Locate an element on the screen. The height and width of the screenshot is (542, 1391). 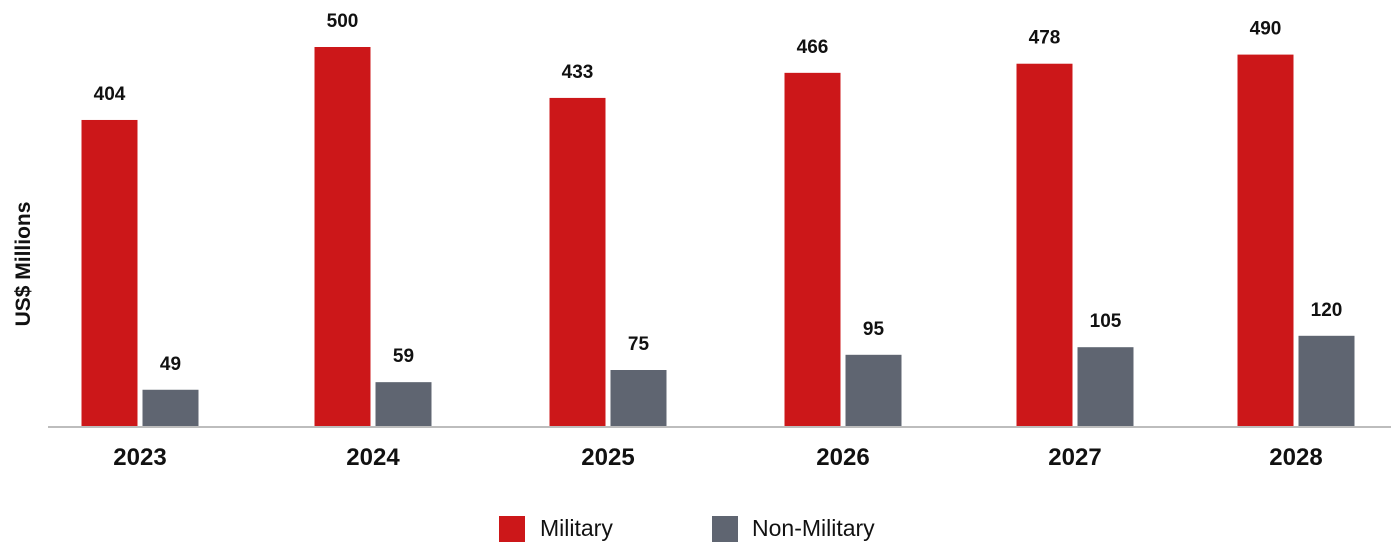
legend-swatch-non-military is located at coordinates (725, 529).